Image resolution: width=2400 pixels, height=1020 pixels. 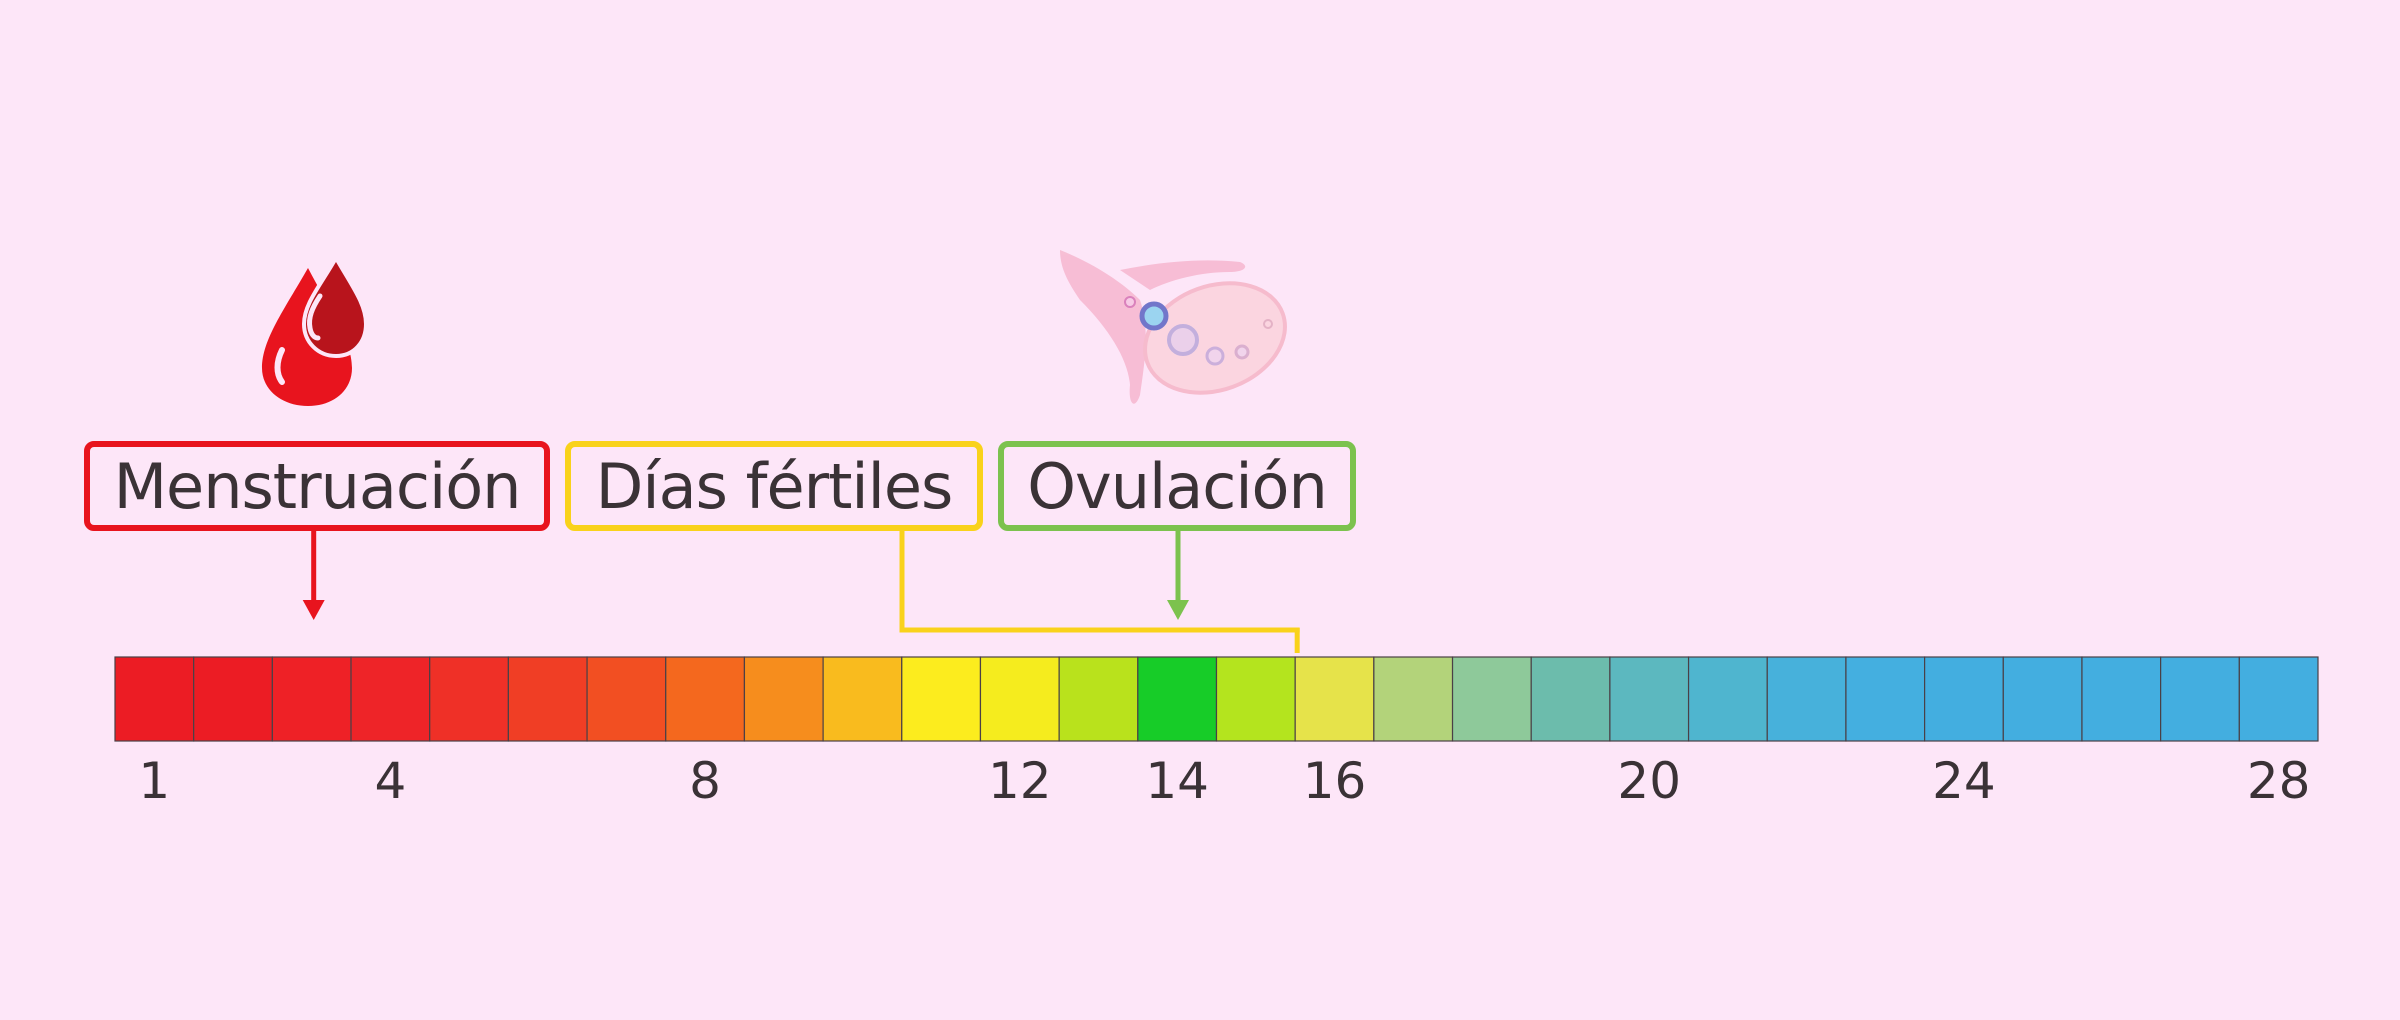 I want to click on day-label-16: 16, so click(x=1334, y=781).